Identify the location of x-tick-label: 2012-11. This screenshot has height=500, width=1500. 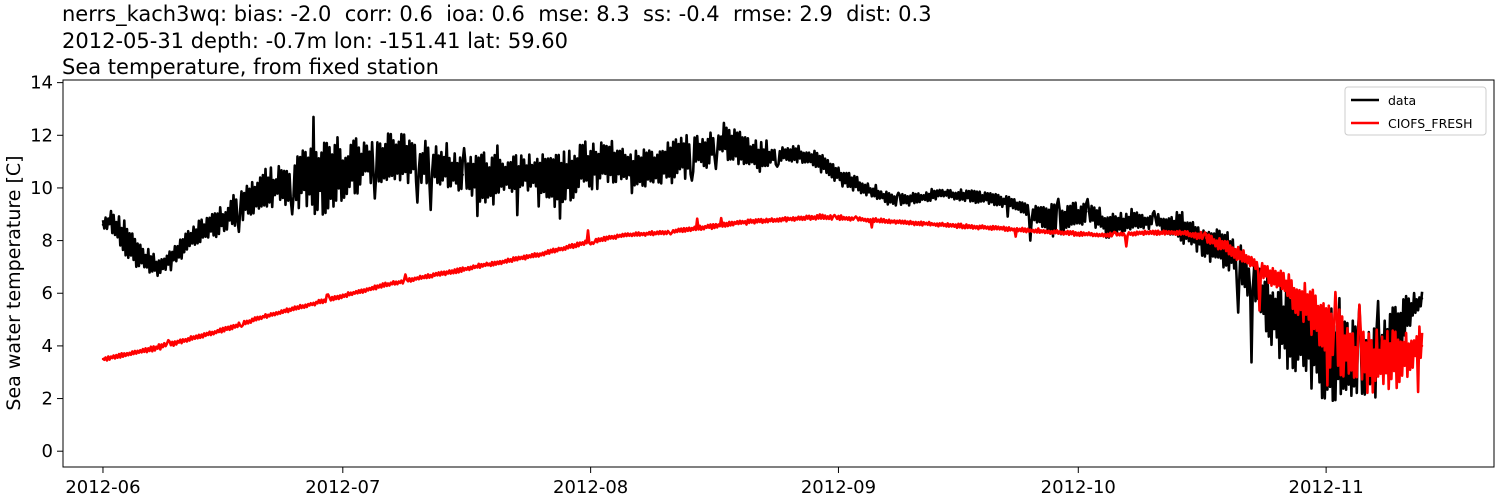
(1326, 487).